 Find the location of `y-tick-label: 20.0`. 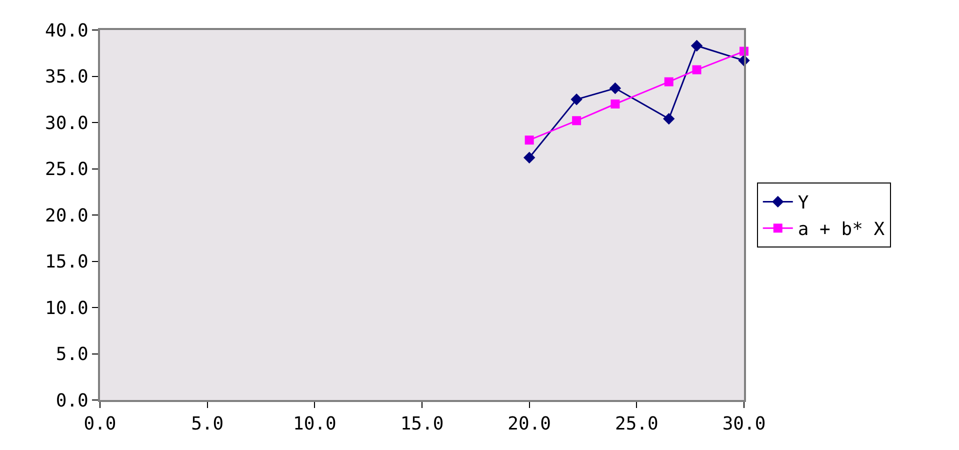

y-tick-label: 20.0 is located at coordinates (66, 215).